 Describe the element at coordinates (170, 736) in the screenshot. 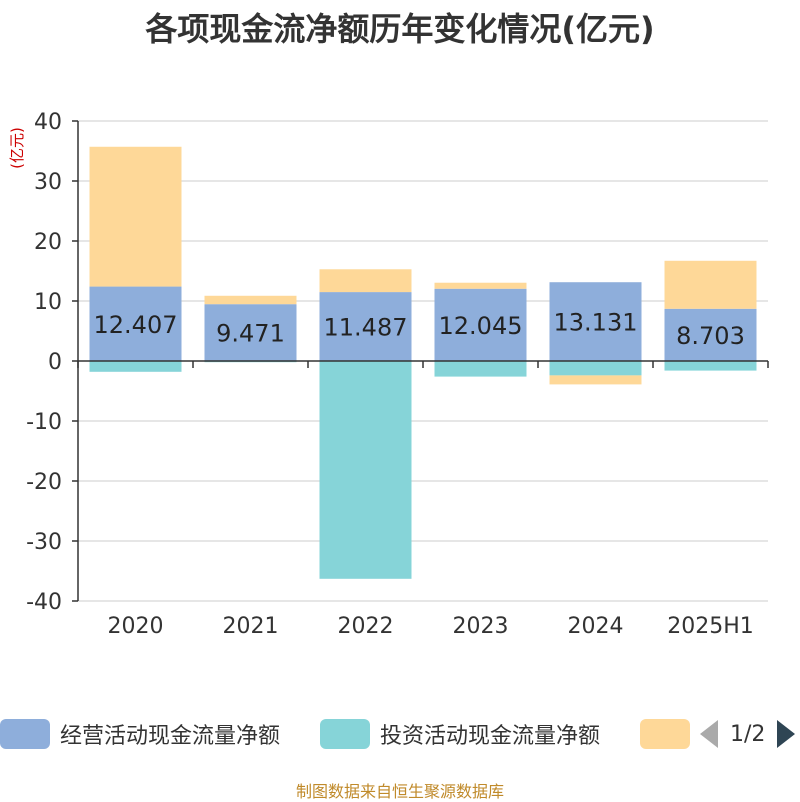

I see `legend-label: 经营活动现金流量净额` at that location.